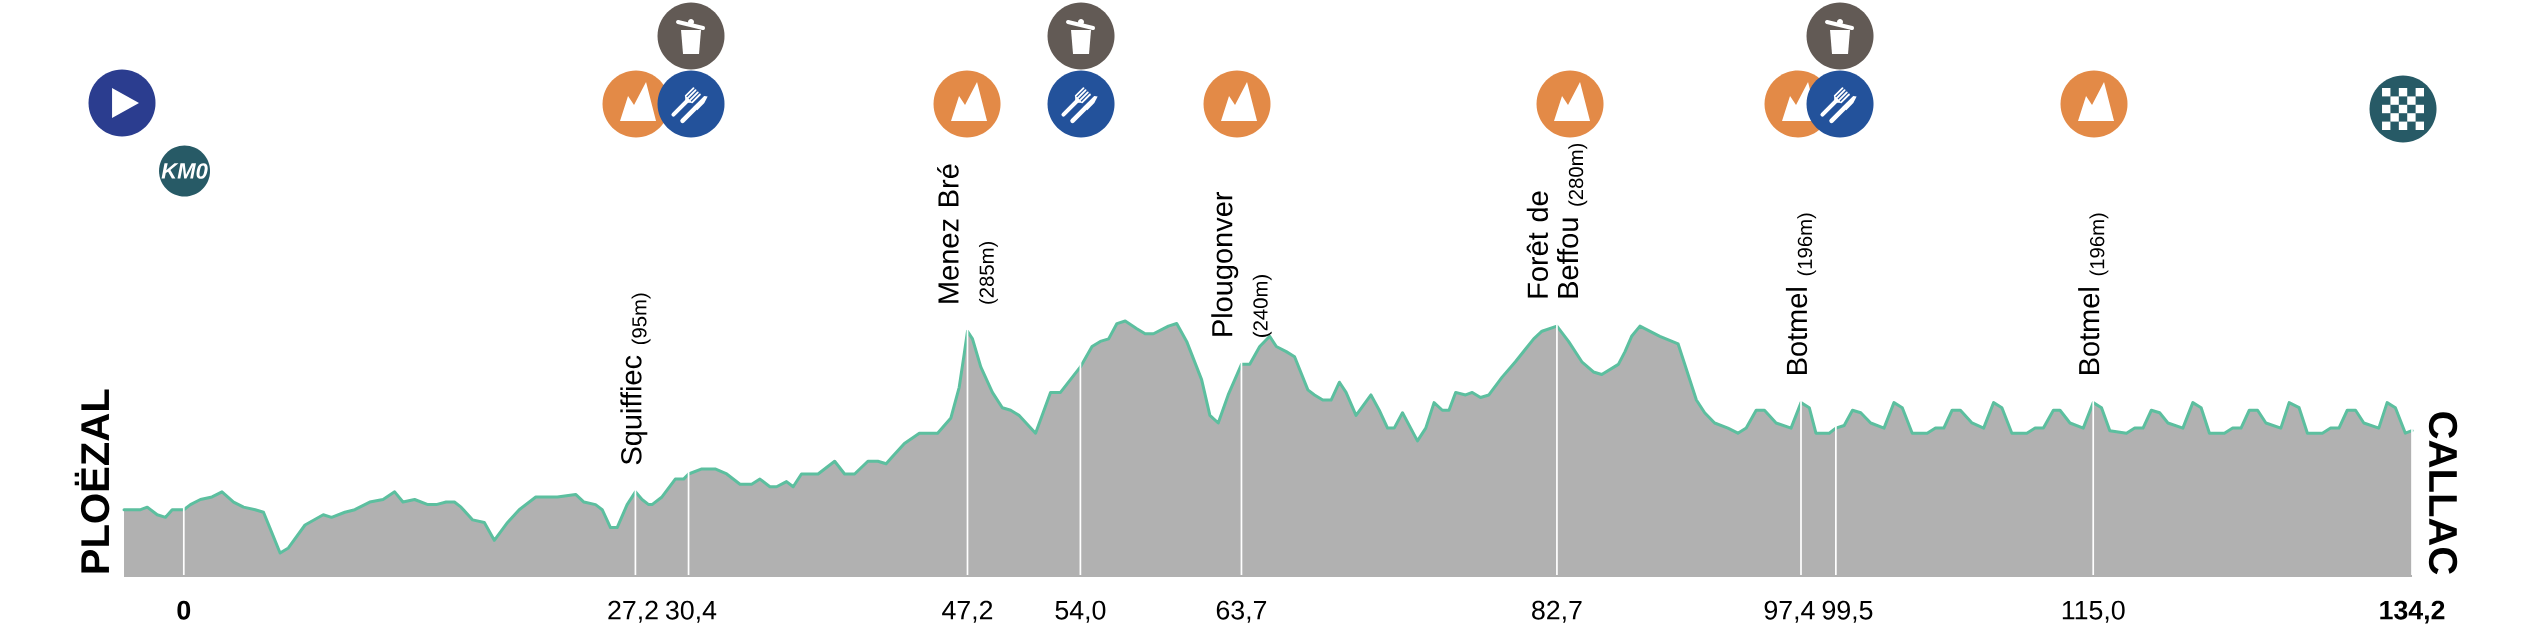 Image resolution: width=2527 pixels, height=640 pixels. Describe the element at coordinates (1789, 611) in the screenshot. I see `x-tick-label: 97,4` at that location.